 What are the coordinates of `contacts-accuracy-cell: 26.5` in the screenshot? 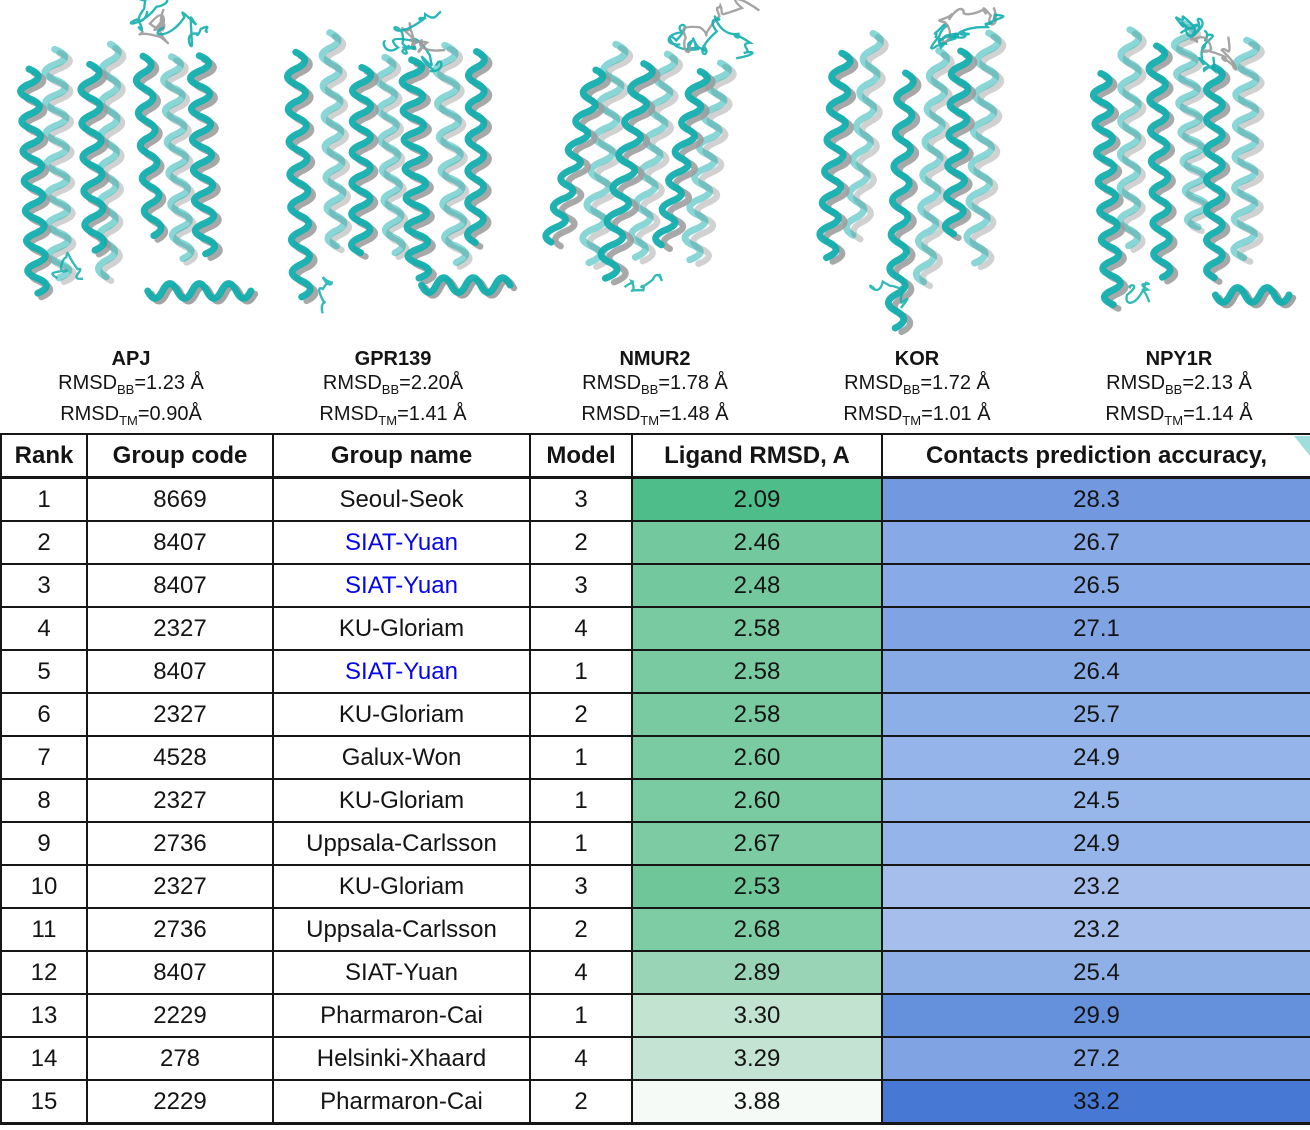 It's located at (1095, 585).